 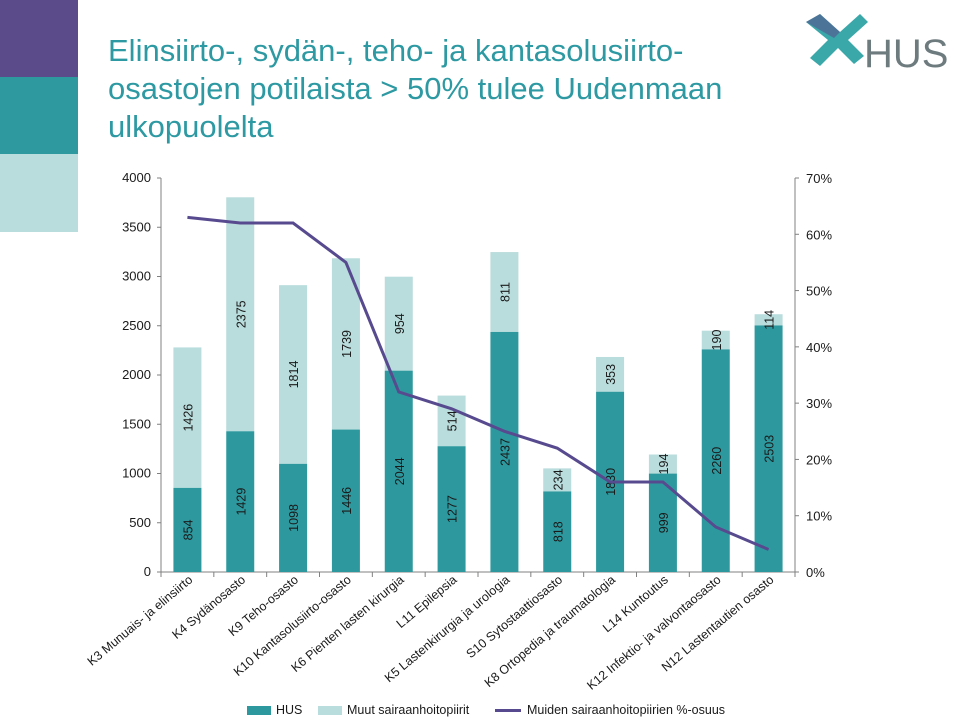 What do you see at coordinates (408, 710) in the screenshot?
I see `legend-label-muut: Muut sairaanhoitopiirit` at bounding box center [408, 710].